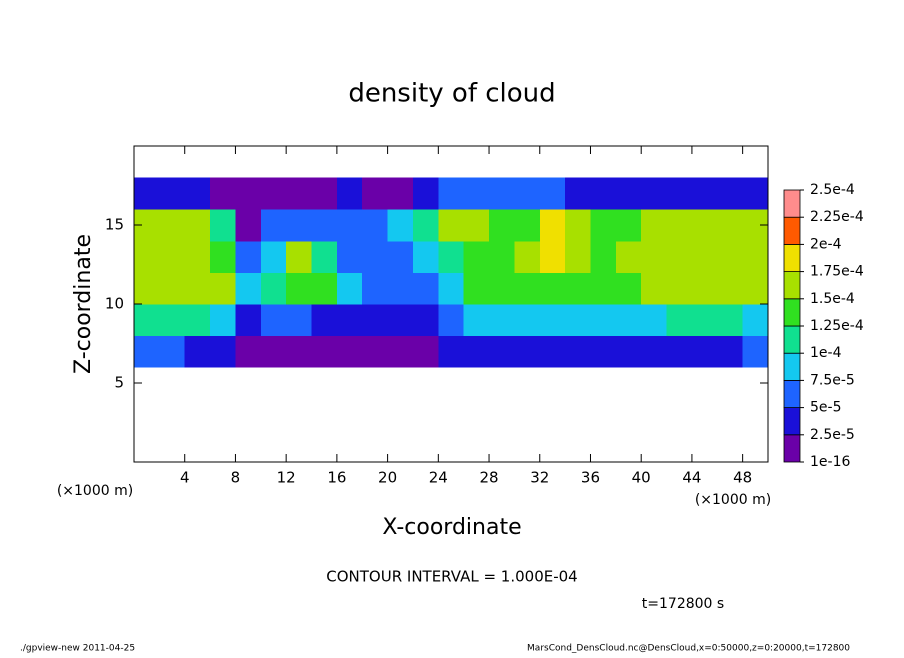 The width and height of the screenshot is (904, 658). I want to click on x-tick-label: 20, so click(387, 478).